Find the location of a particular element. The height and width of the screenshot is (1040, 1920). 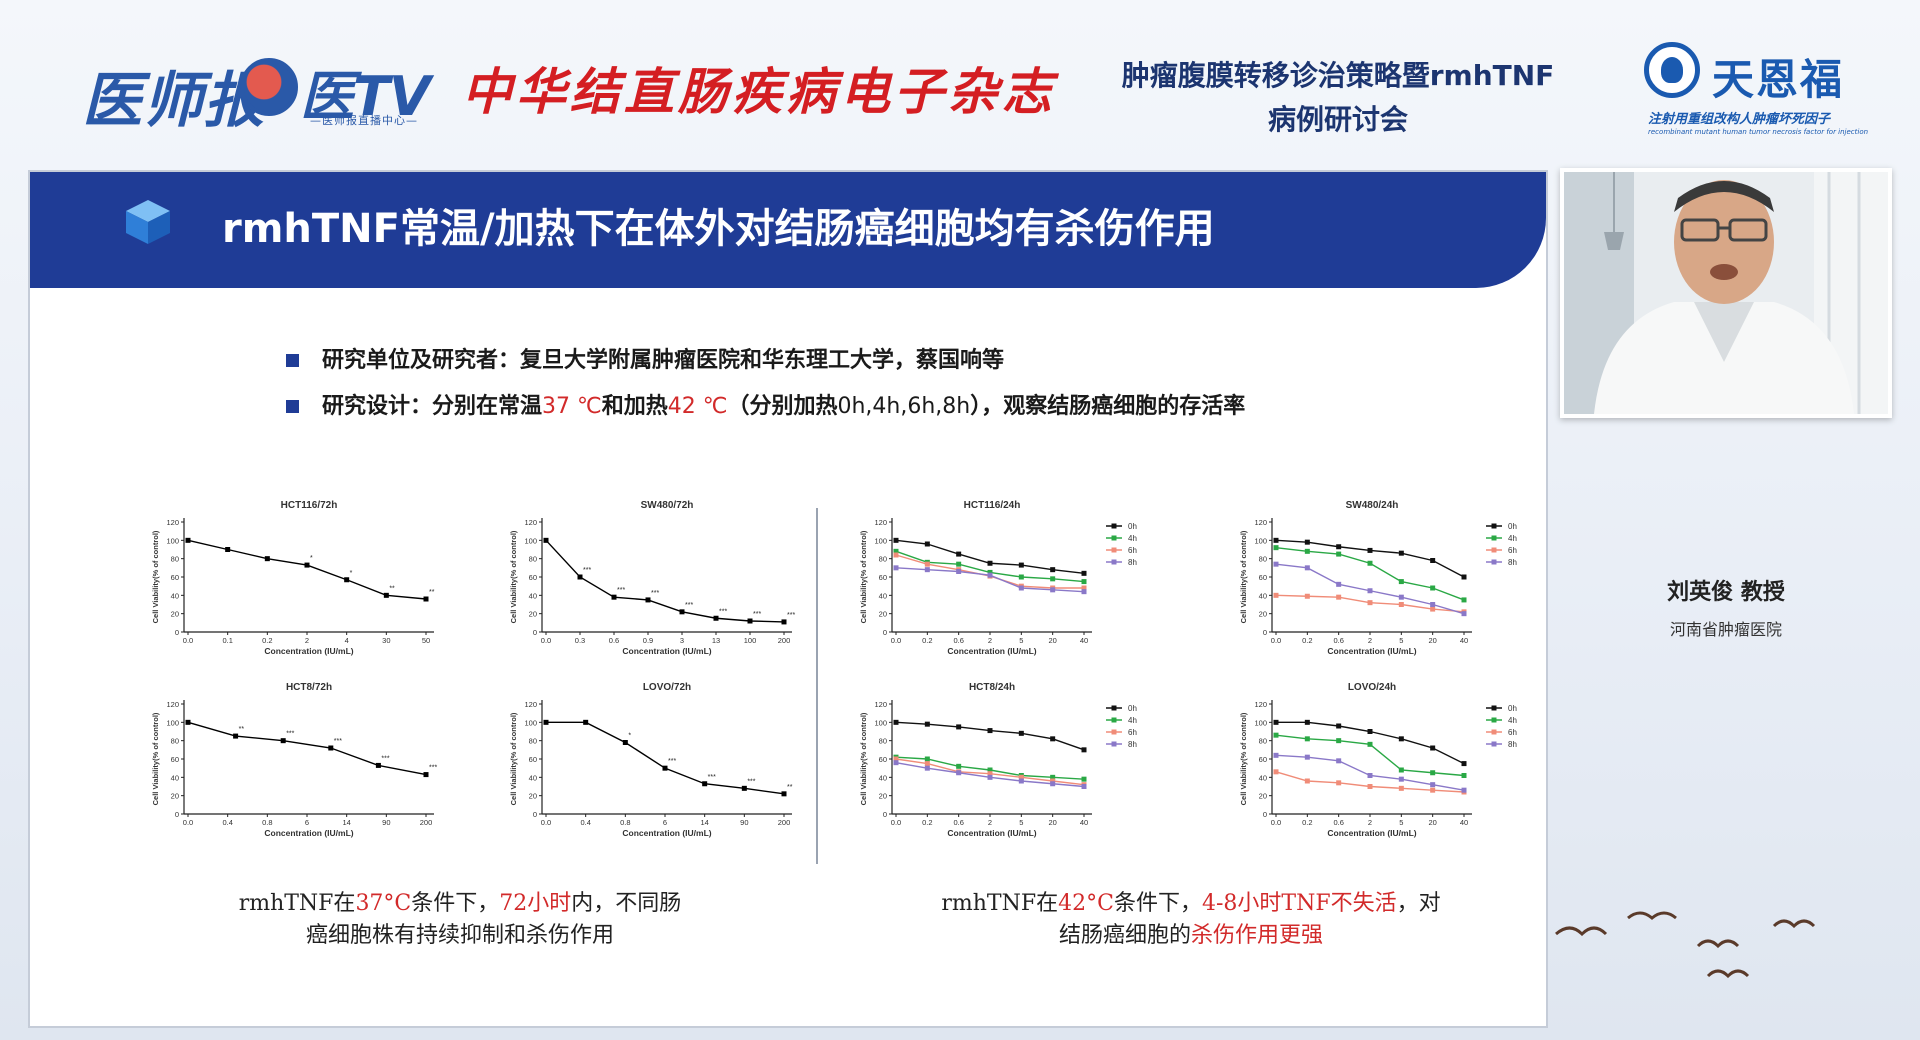

cube-icon is located at coordinates (148, 222).